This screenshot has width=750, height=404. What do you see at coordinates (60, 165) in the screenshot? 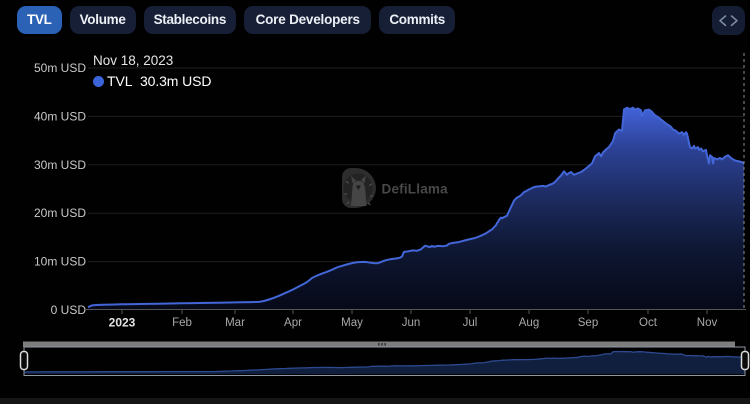
I see `svg-text: 30m USD` at bounding box center [60, 165].